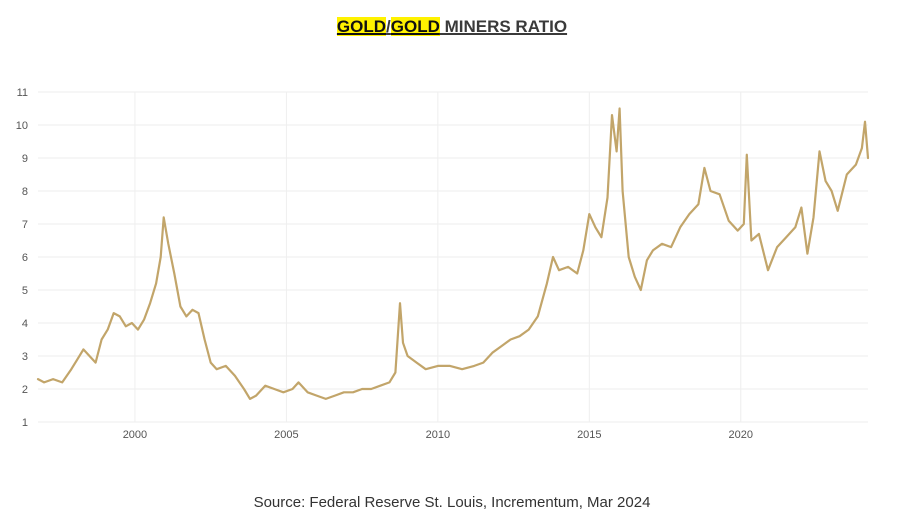 Image resolution: width=904 pixels, height=528 pixels. I want to click on y-tick-label: 5, so click(25, 291).